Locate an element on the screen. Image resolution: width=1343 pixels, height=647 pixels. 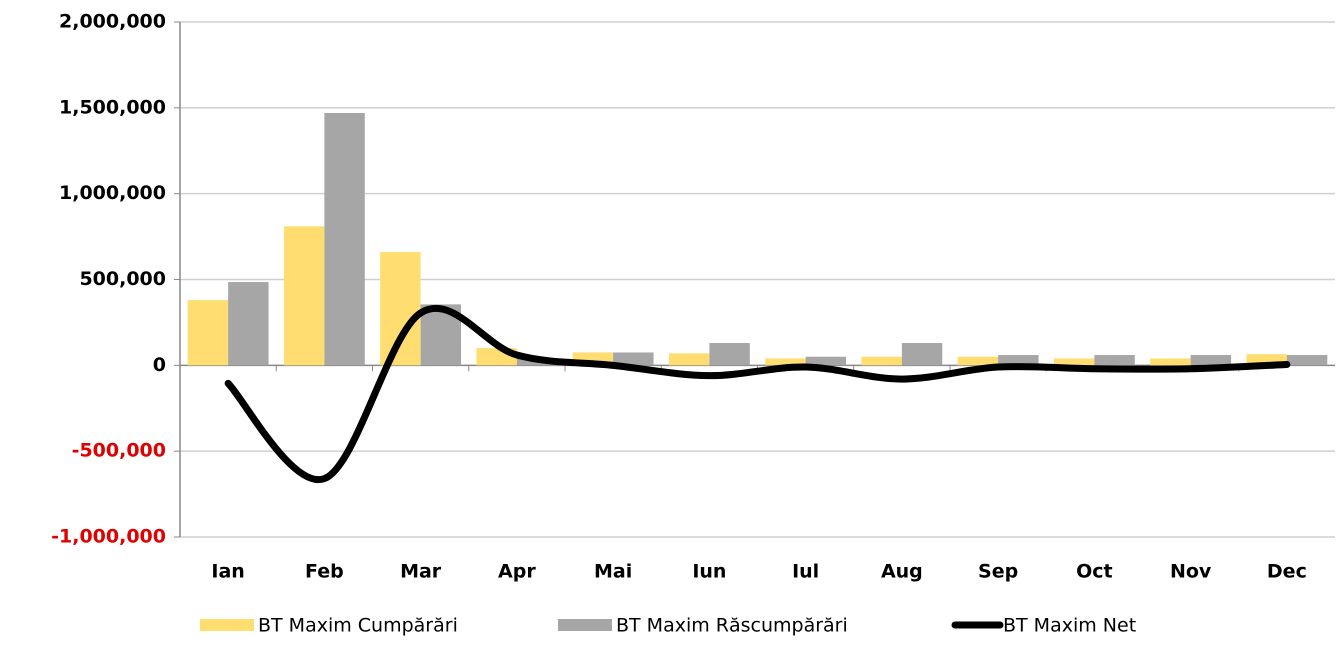
x-tick-label: Feb is located at coordinates (324, 572).